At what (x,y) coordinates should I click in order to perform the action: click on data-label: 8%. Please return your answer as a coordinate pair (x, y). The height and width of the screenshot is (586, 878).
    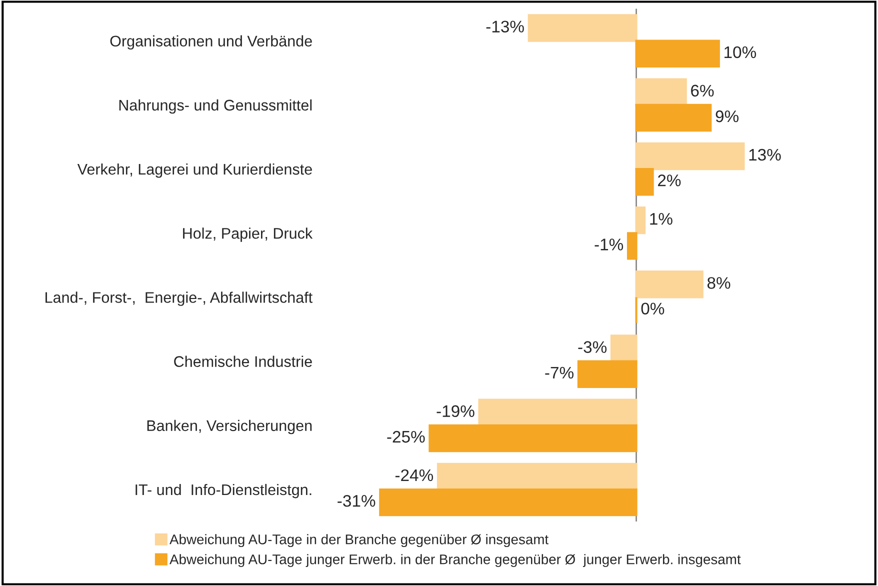
    Looking at the image, I should click on (718, 283).